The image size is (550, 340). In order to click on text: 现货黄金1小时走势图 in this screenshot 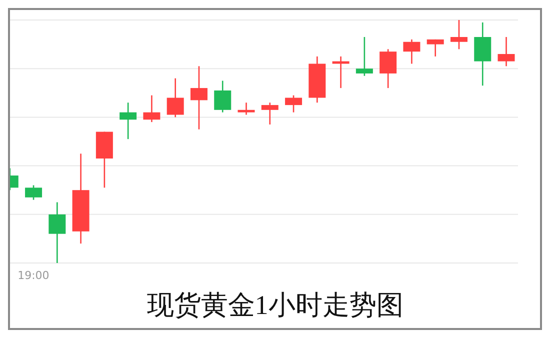, I will do `click(275, 305)`.